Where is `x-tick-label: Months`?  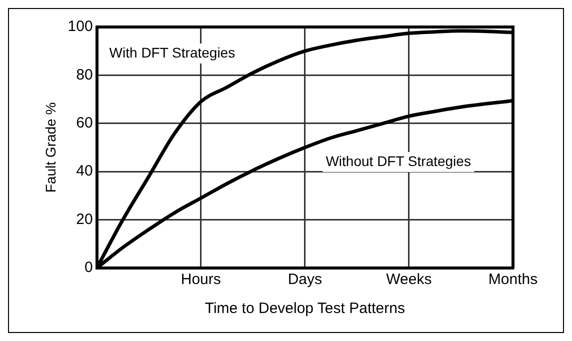 x-tick-label: Months is located at coordinates (513, 279).